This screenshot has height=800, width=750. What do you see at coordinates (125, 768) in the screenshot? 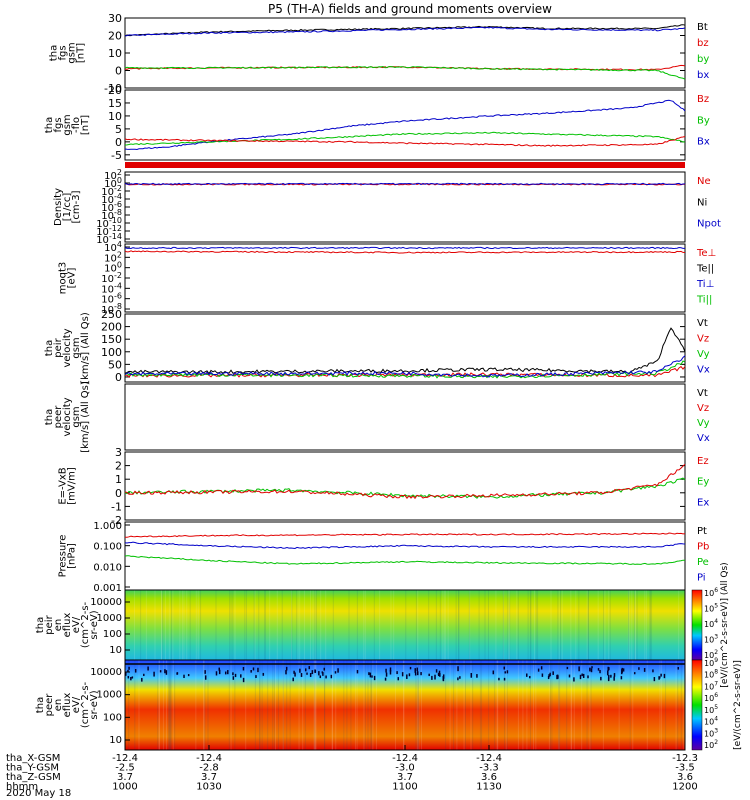
I see `x-tick-label: -2.5` at bounding box center [125, 768].